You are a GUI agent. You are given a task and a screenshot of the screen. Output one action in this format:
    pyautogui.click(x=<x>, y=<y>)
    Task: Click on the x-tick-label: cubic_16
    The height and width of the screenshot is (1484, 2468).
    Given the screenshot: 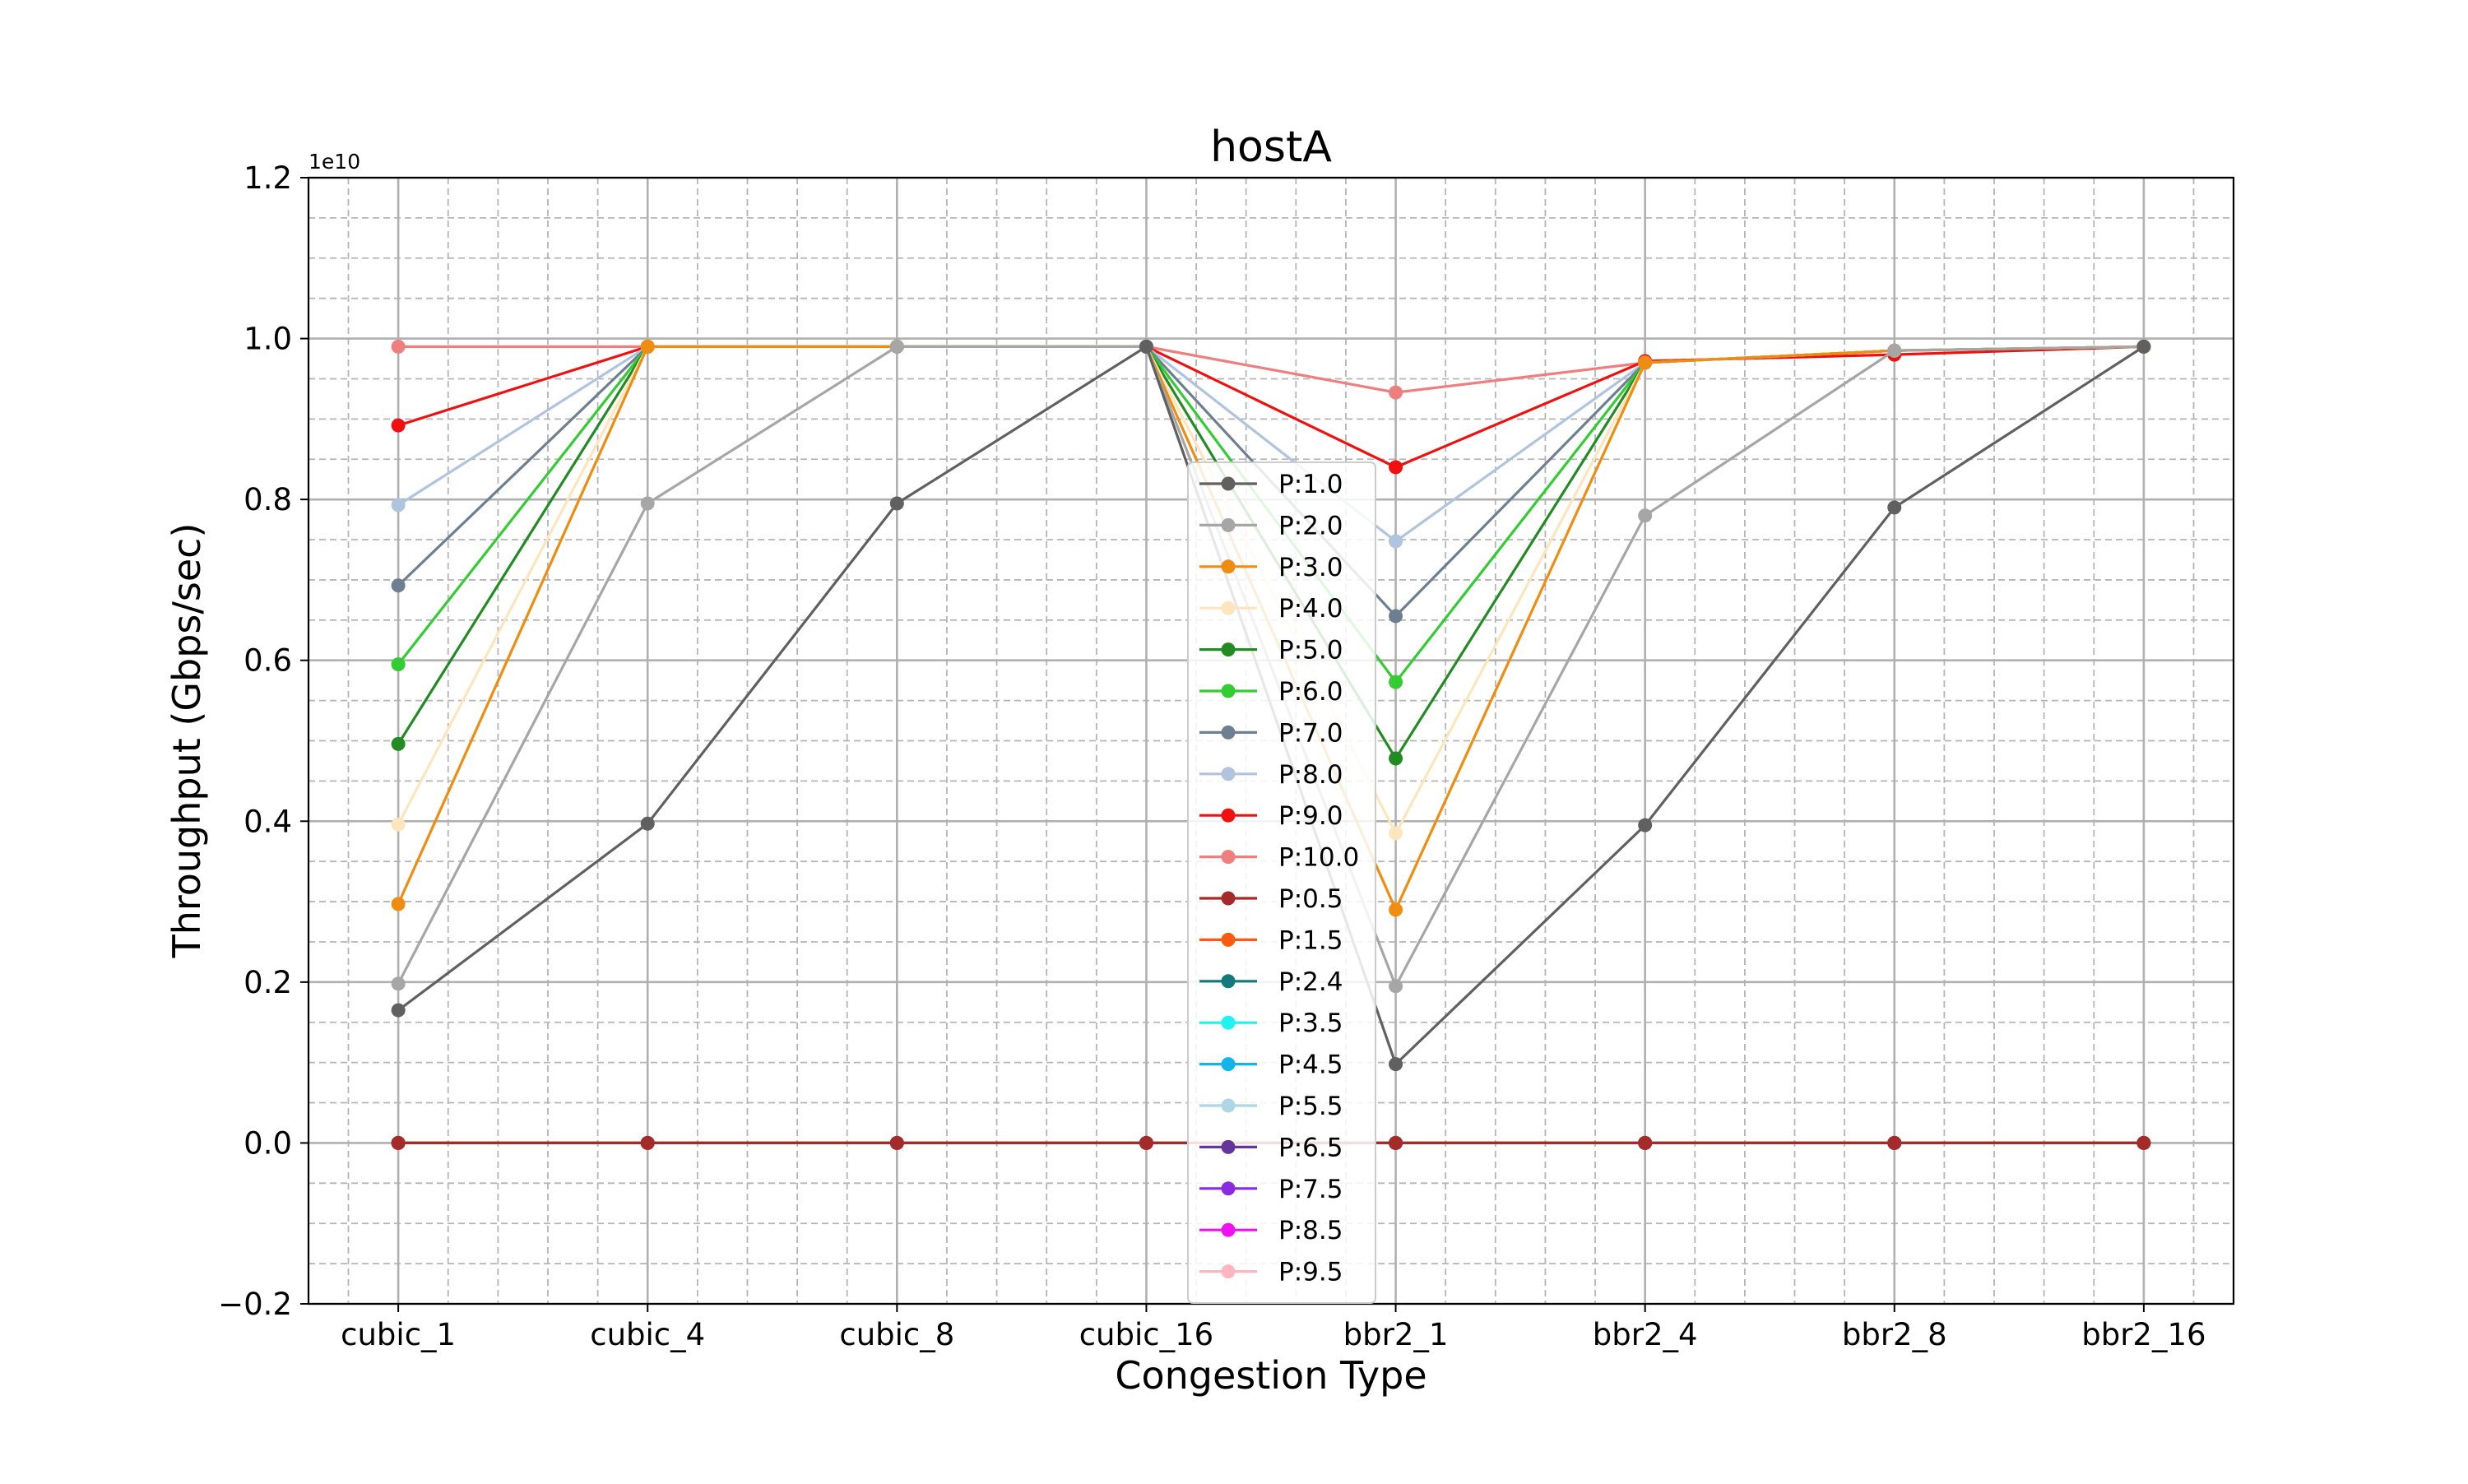 What is the action you would take?
    pyautogui.click(x=1146, y=1334)
    